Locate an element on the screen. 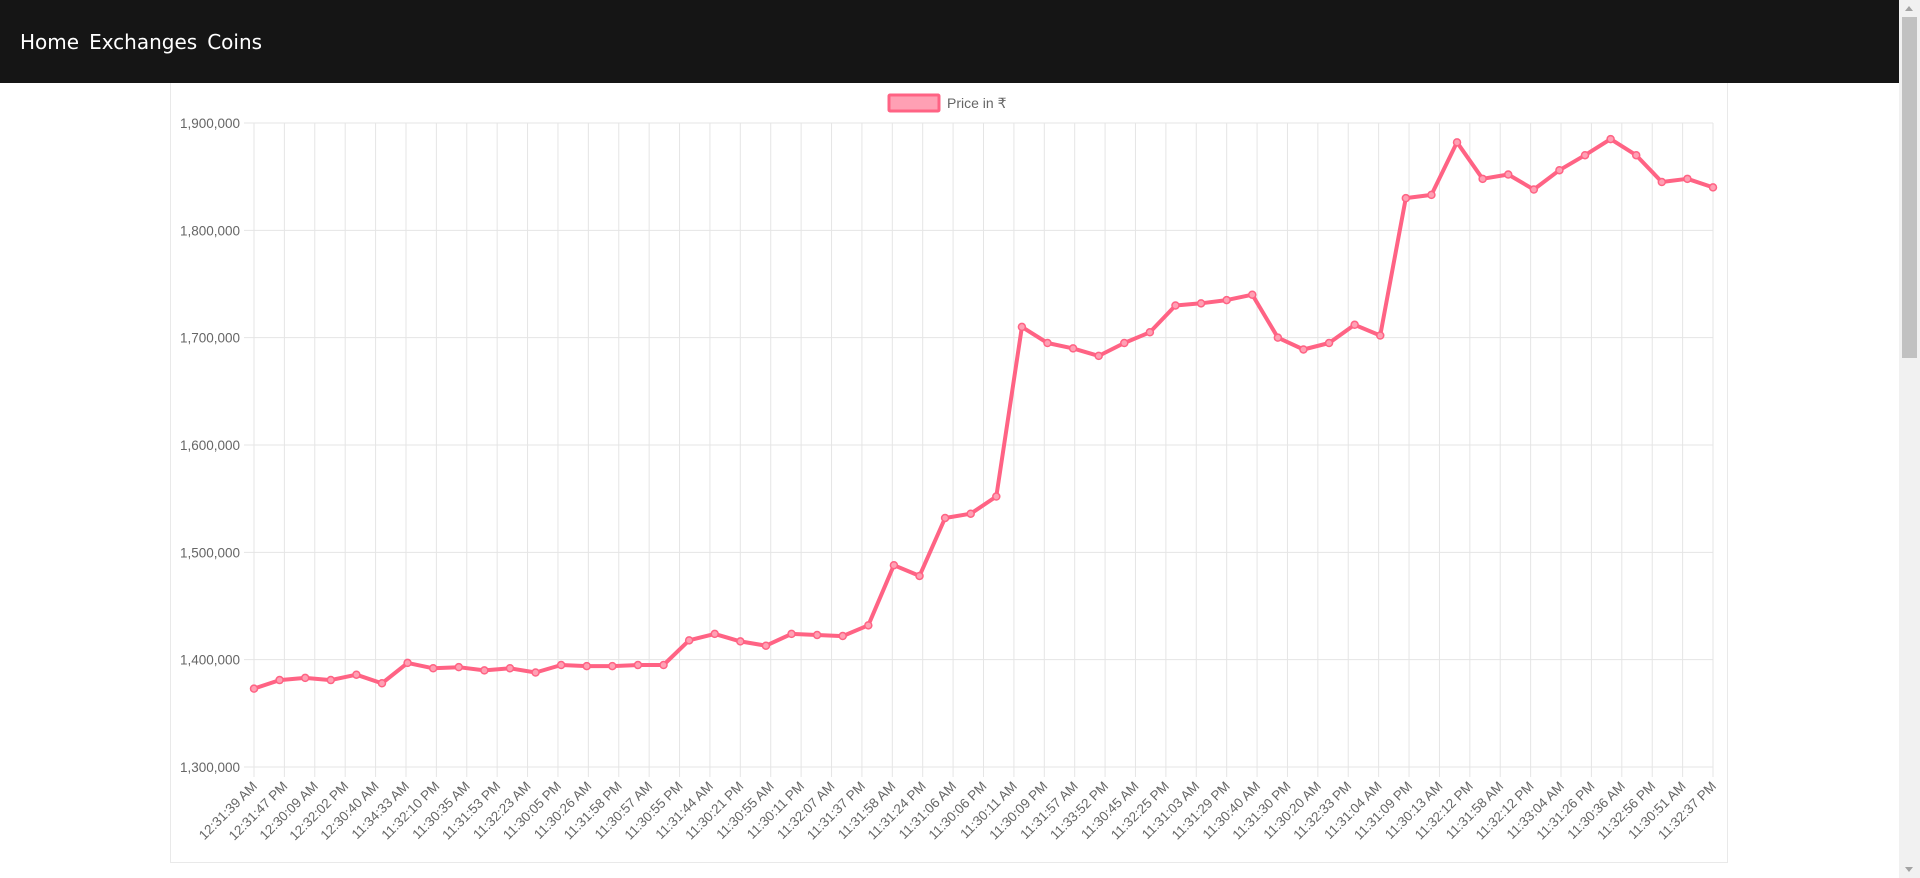  y-tick-label: 1,400,000 is located at coordinates (210, 660).